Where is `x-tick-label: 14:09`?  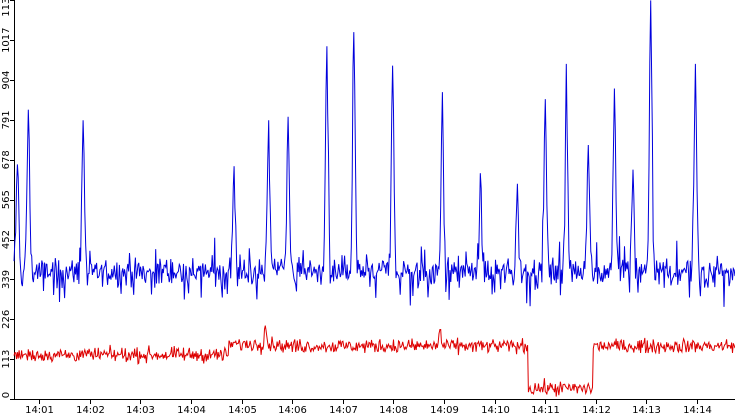
x-tick-label: 14:09 is located at coordinates (444, 410).